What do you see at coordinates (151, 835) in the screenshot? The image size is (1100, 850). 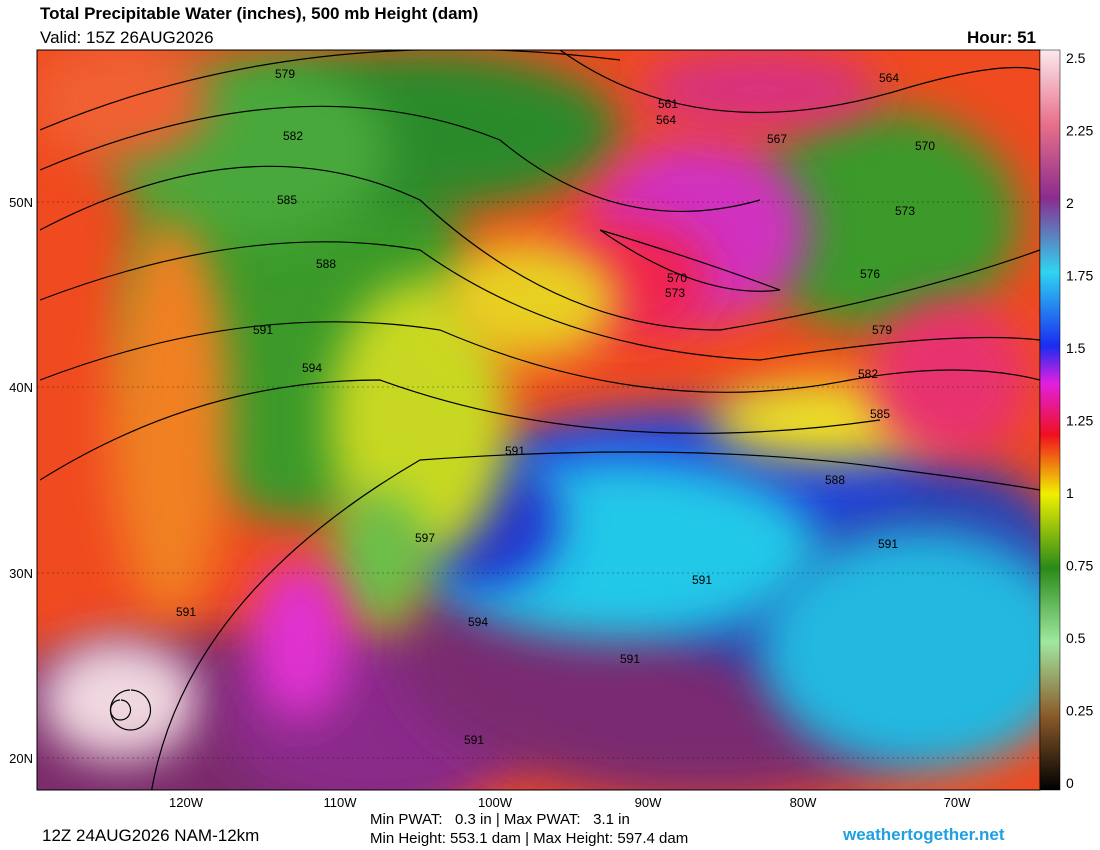 I see `model-run: 12Z 24AUG2026 NAM-12km` at bounding box center [151, 835].